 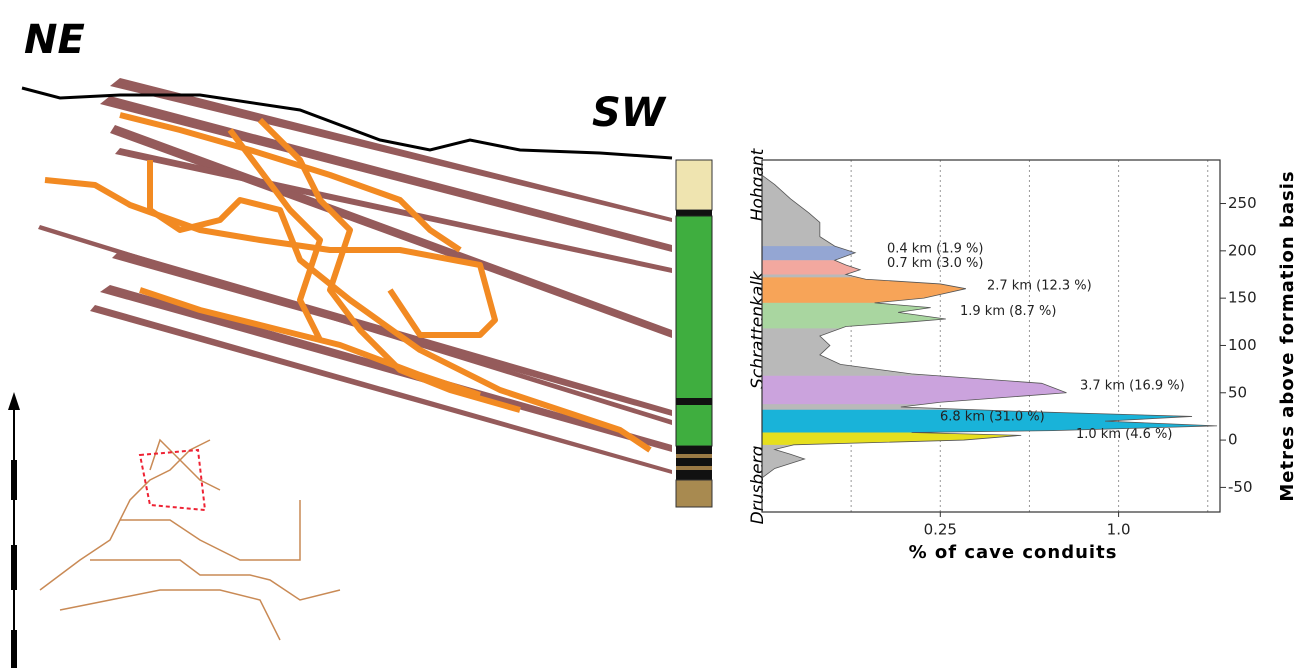 What do you see at coordinates (190, 539) in the screenshot?
I see `plan-map` at bounding box center [190, 539].